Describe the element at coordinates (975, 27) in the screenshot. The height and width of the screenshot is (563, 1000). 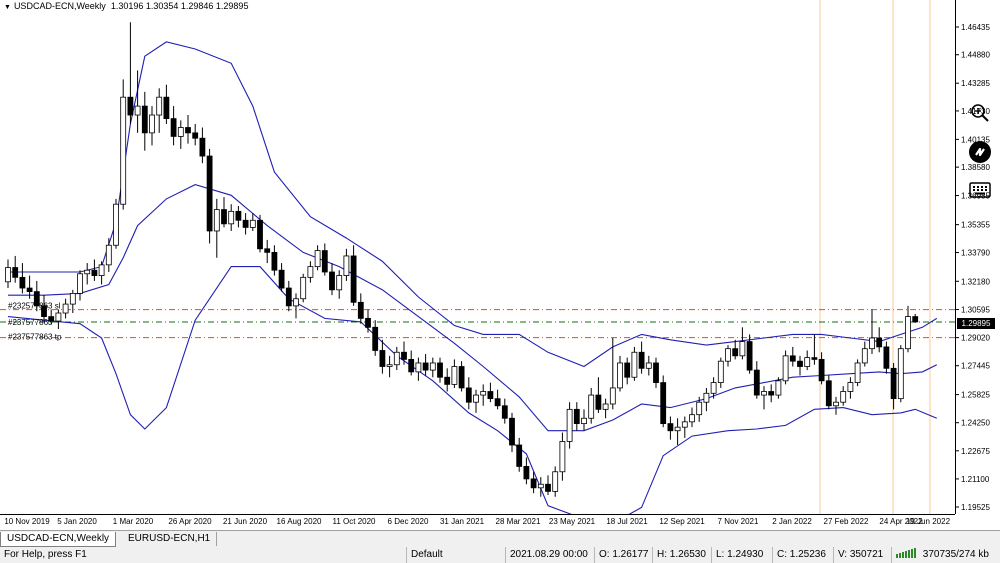
I see `price-tick-label: 1.46435` at that location.